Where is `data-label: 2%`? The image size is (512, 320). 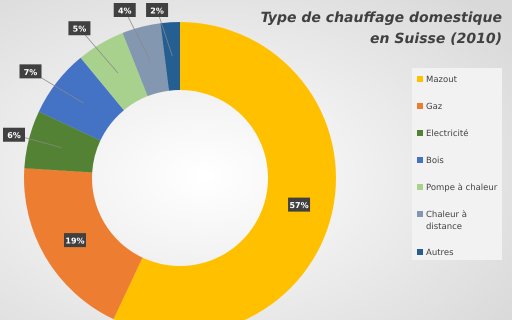
data-label: 2% is located at coordinates (157, 11).